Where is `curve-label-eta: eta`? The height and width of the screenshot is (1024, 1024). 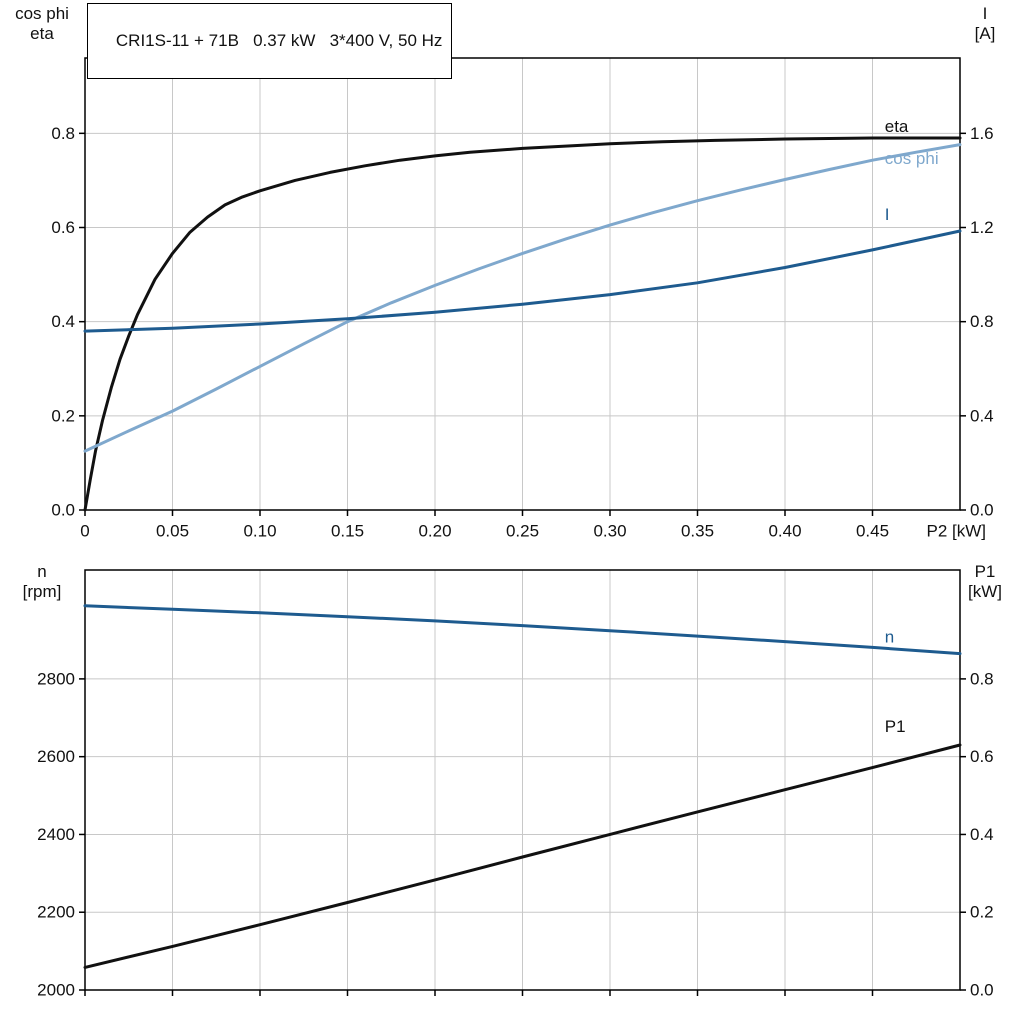
curve-label-eta: eta is located at coordinates (897, 126).